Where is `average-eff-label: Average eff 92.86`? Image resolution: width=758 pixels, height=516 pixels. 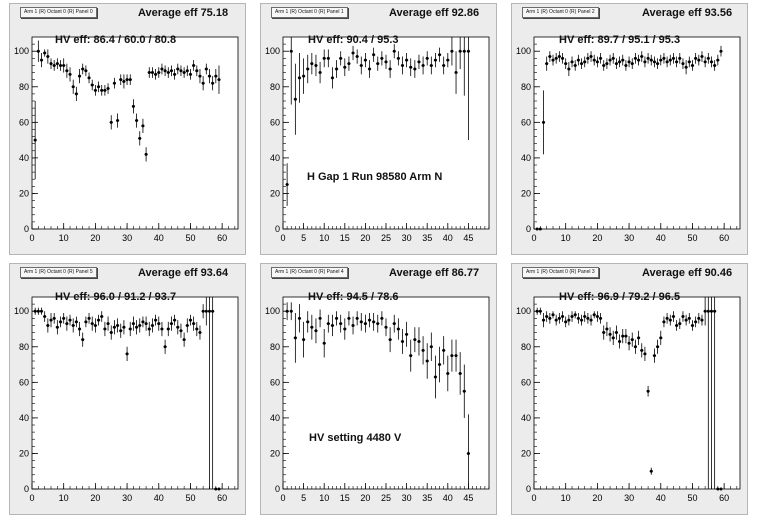 average-eff-label: Average eff 92.86 is located at coordinates (434, 13).